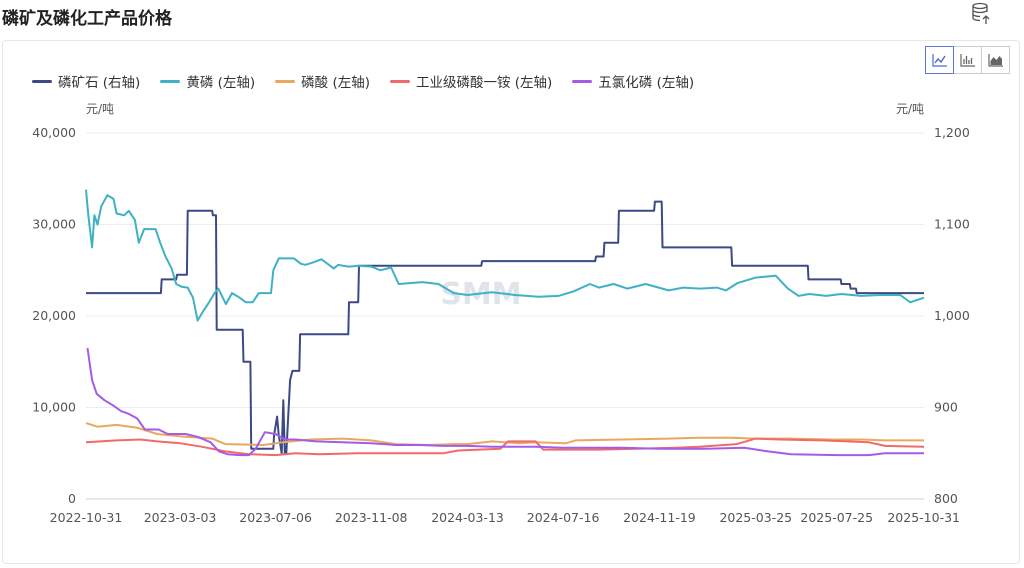  Describe the element at coordinates (946, 407) in the screenshot. I see `y-right-tick-label: 900` at that location.